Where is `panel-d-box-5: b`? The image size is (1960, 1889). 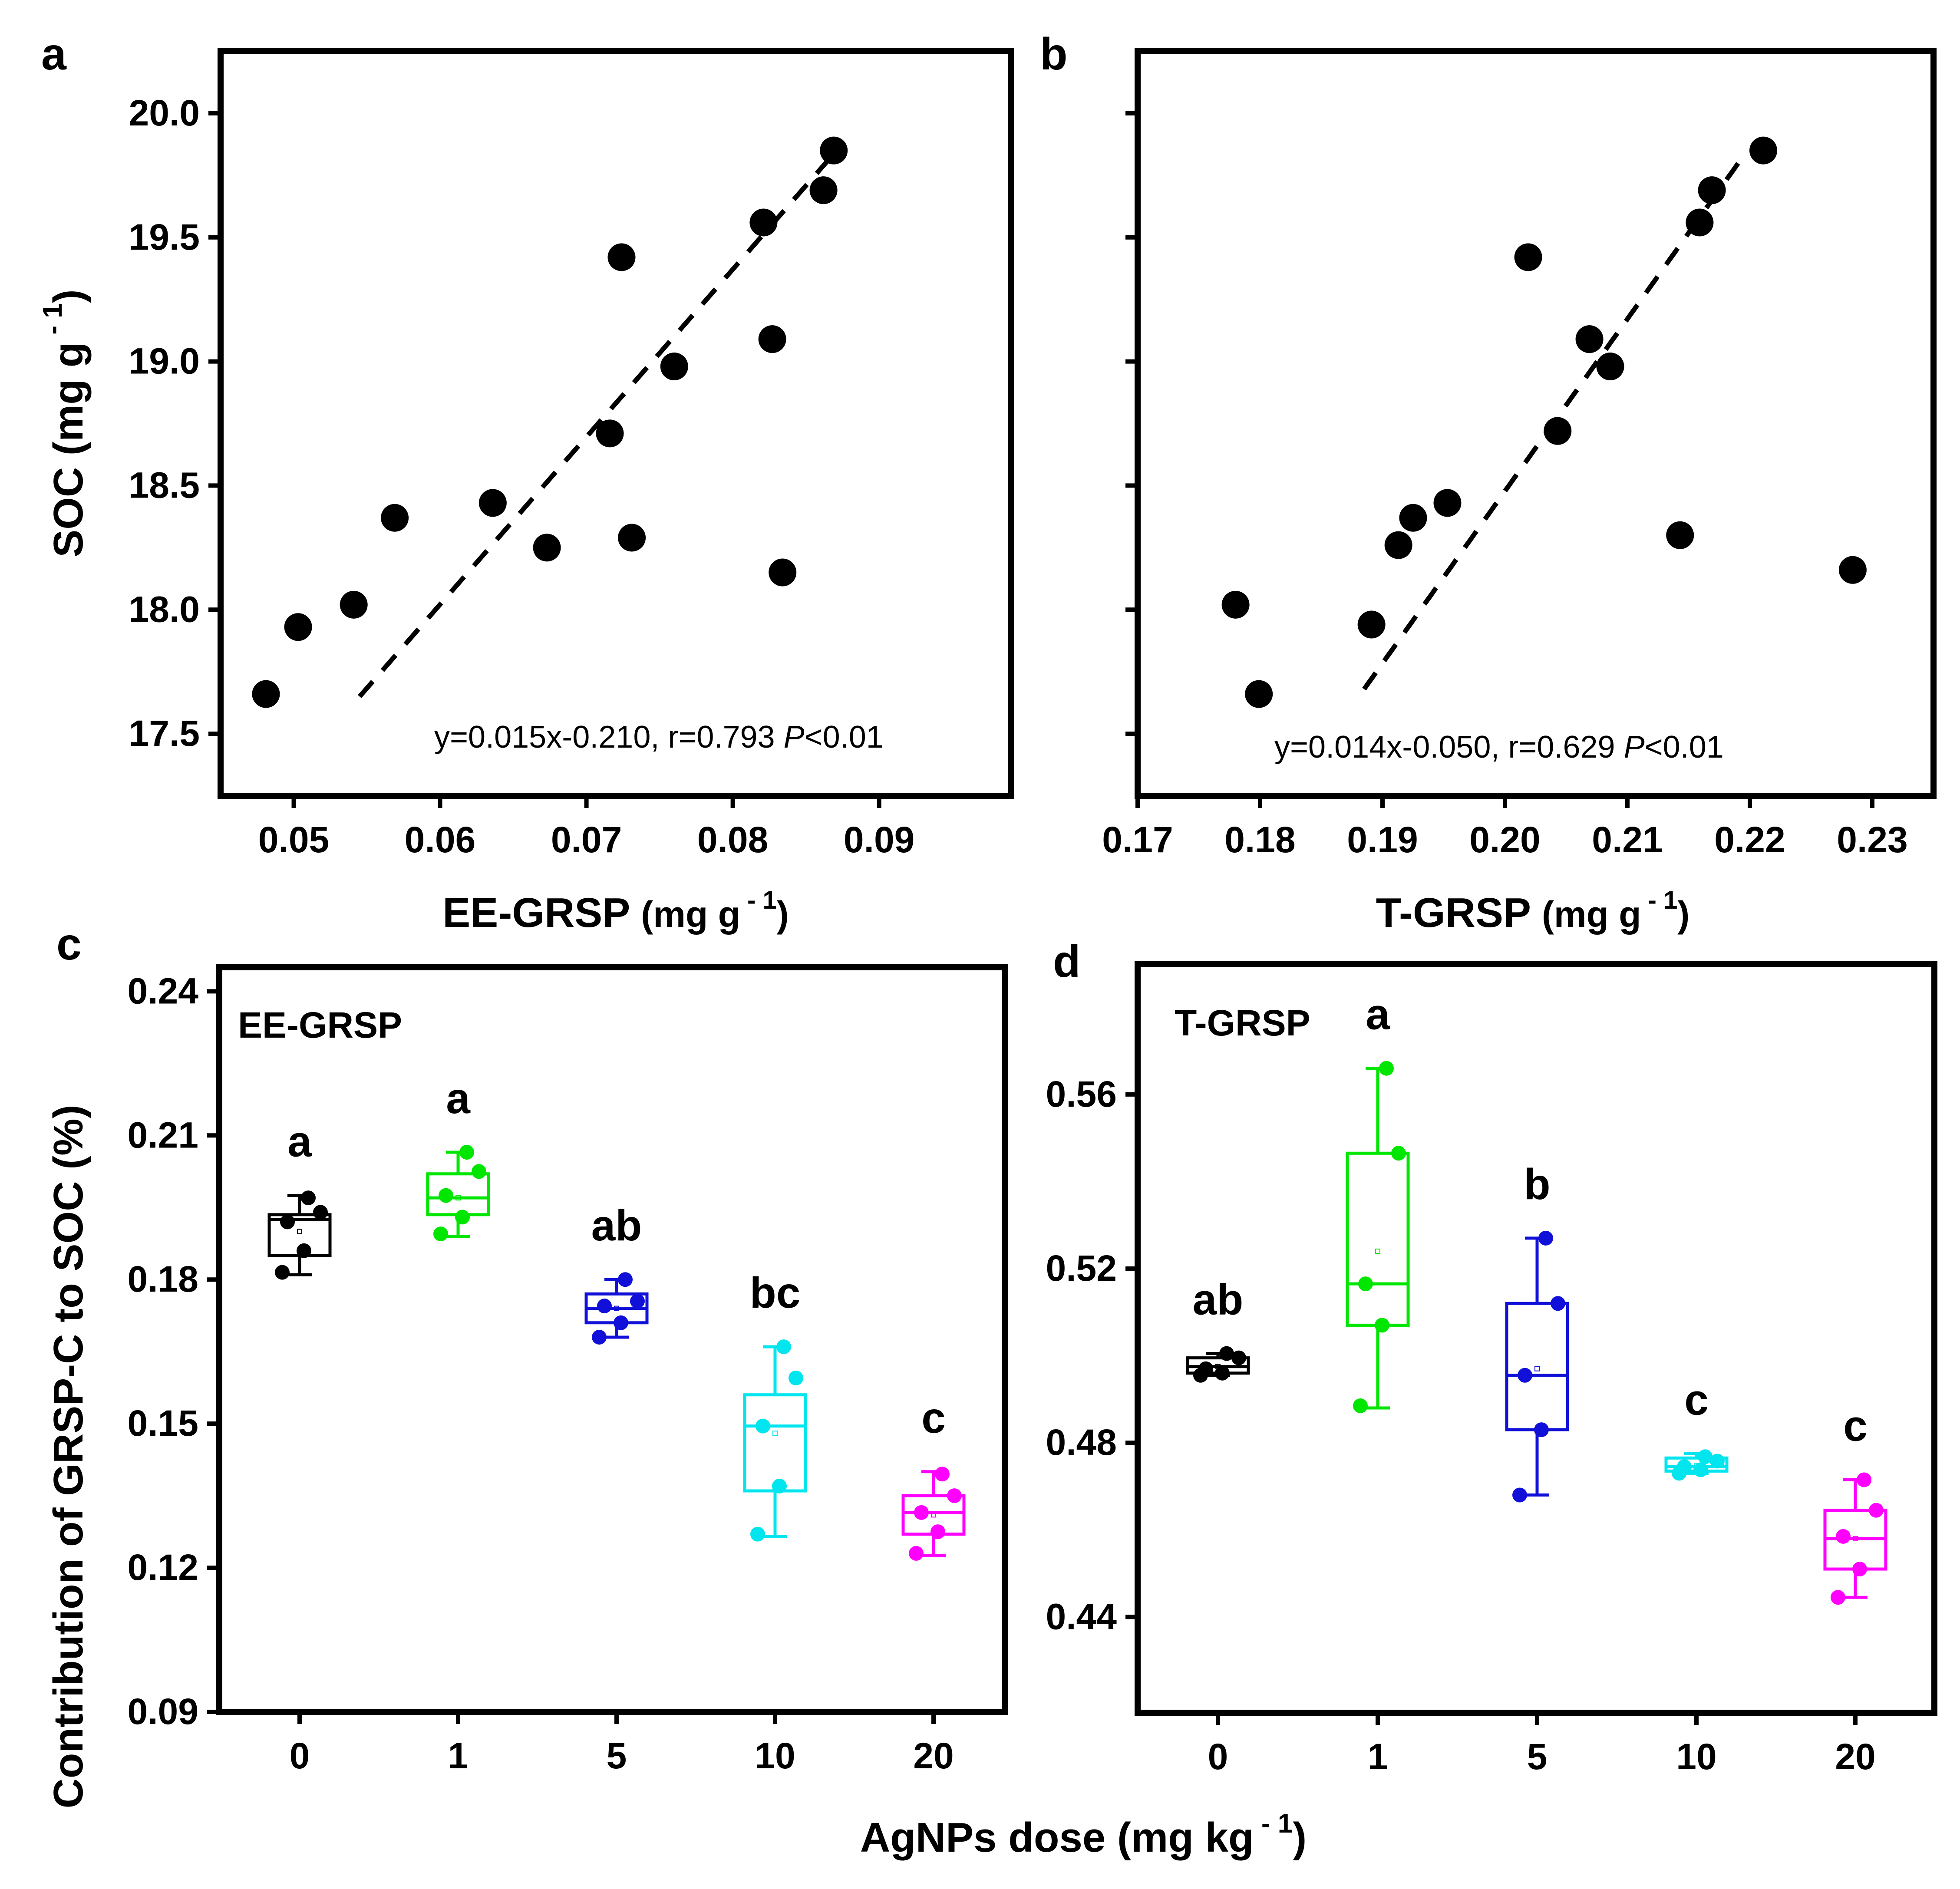
panel-d-box-5: b is located at coordinates (1537, 1331).